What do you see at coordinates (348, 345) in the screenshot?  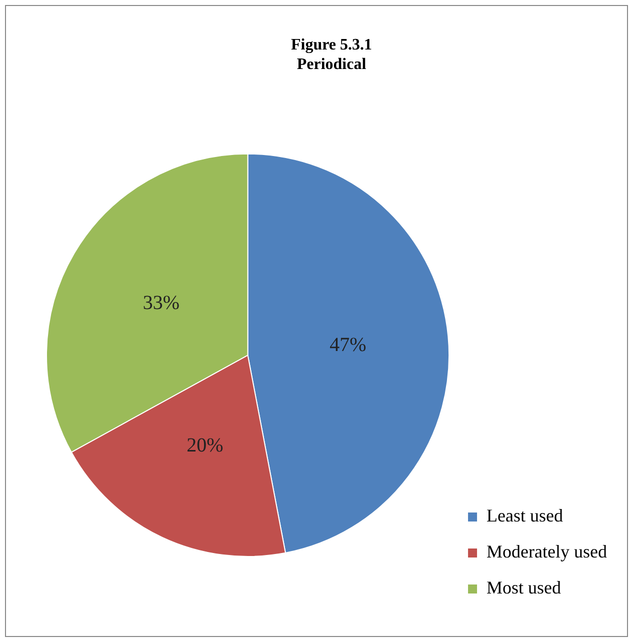 I see `data-label: 47%` at bounding box center [348, 345].